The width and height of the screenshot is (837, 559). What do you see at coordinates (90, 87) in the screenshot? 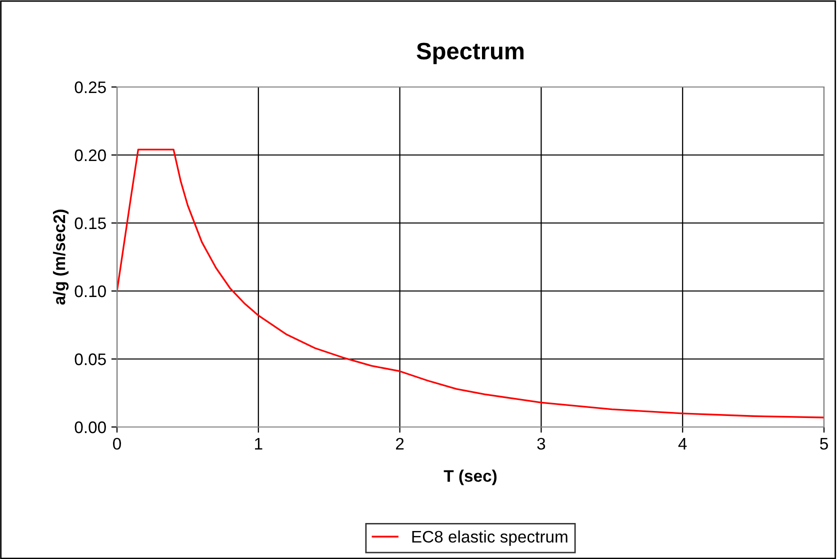
I see `y-tick-label: 0.25` at bounding box center [90, 87].